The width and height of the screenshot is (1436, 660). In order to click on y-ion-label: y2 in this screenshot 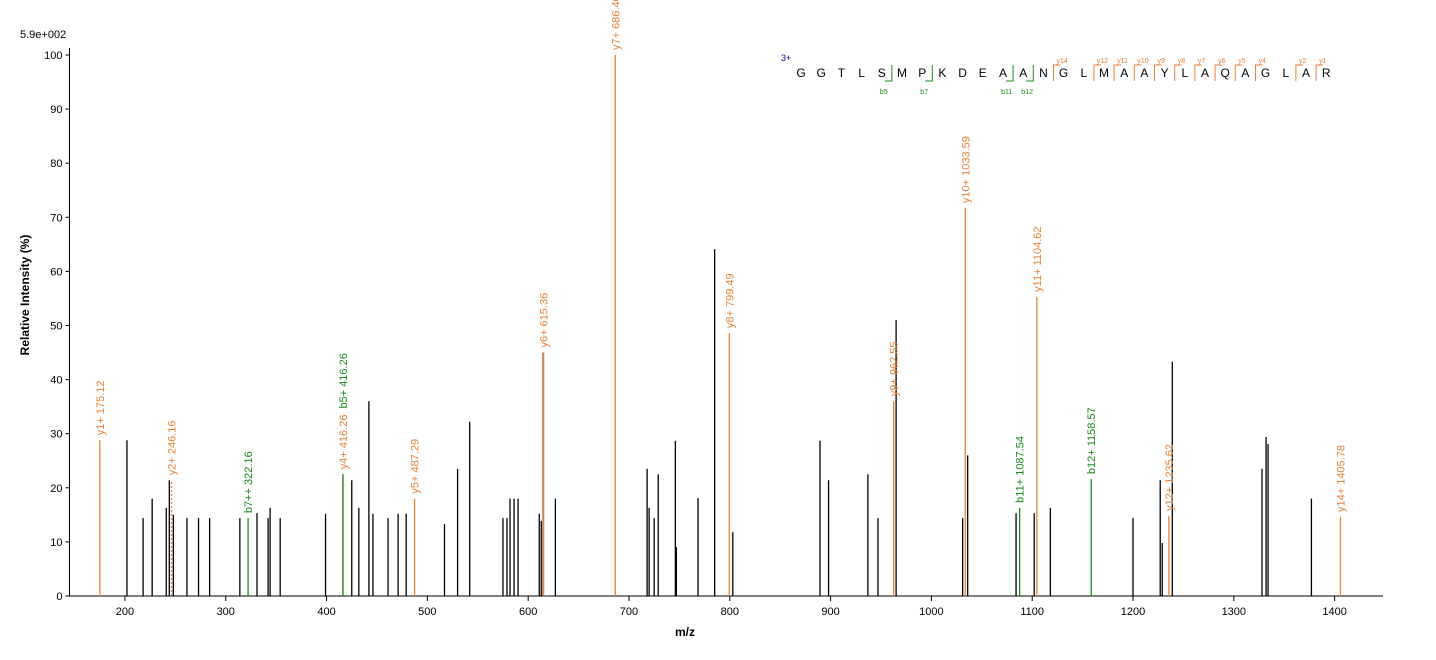, I will do `click(1303, 61)`.